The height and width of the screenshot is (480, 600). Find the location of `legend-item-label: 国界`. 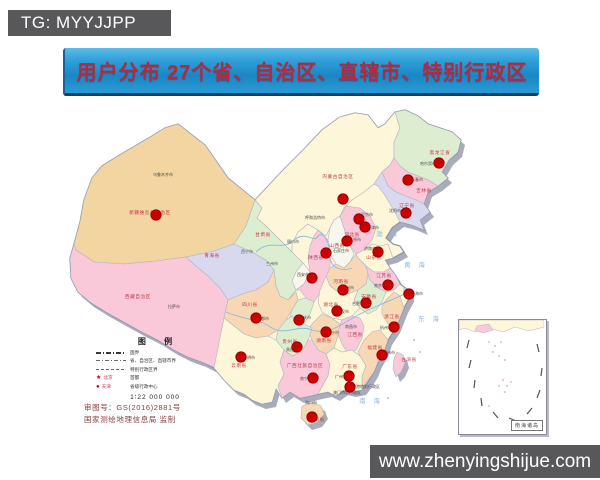

legend-item-label: 国界 is located at coordinates (135, 352).